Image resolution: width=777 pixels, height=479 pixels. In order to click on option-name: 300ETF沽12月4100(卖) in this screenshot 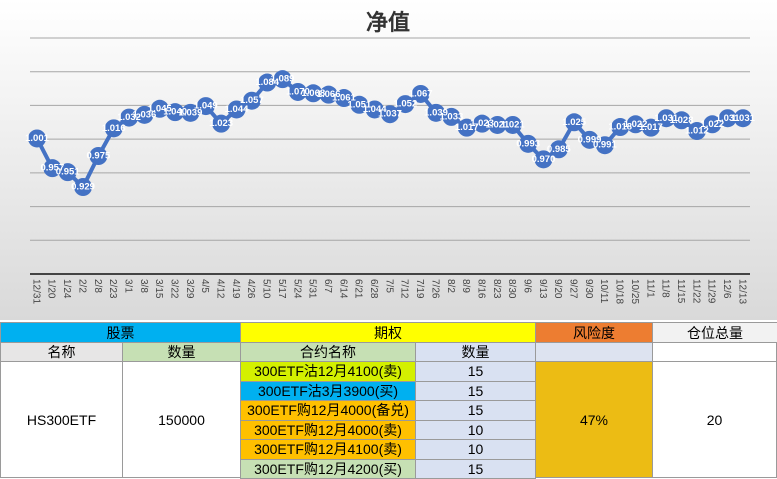, I will do `click(328, 371)`.